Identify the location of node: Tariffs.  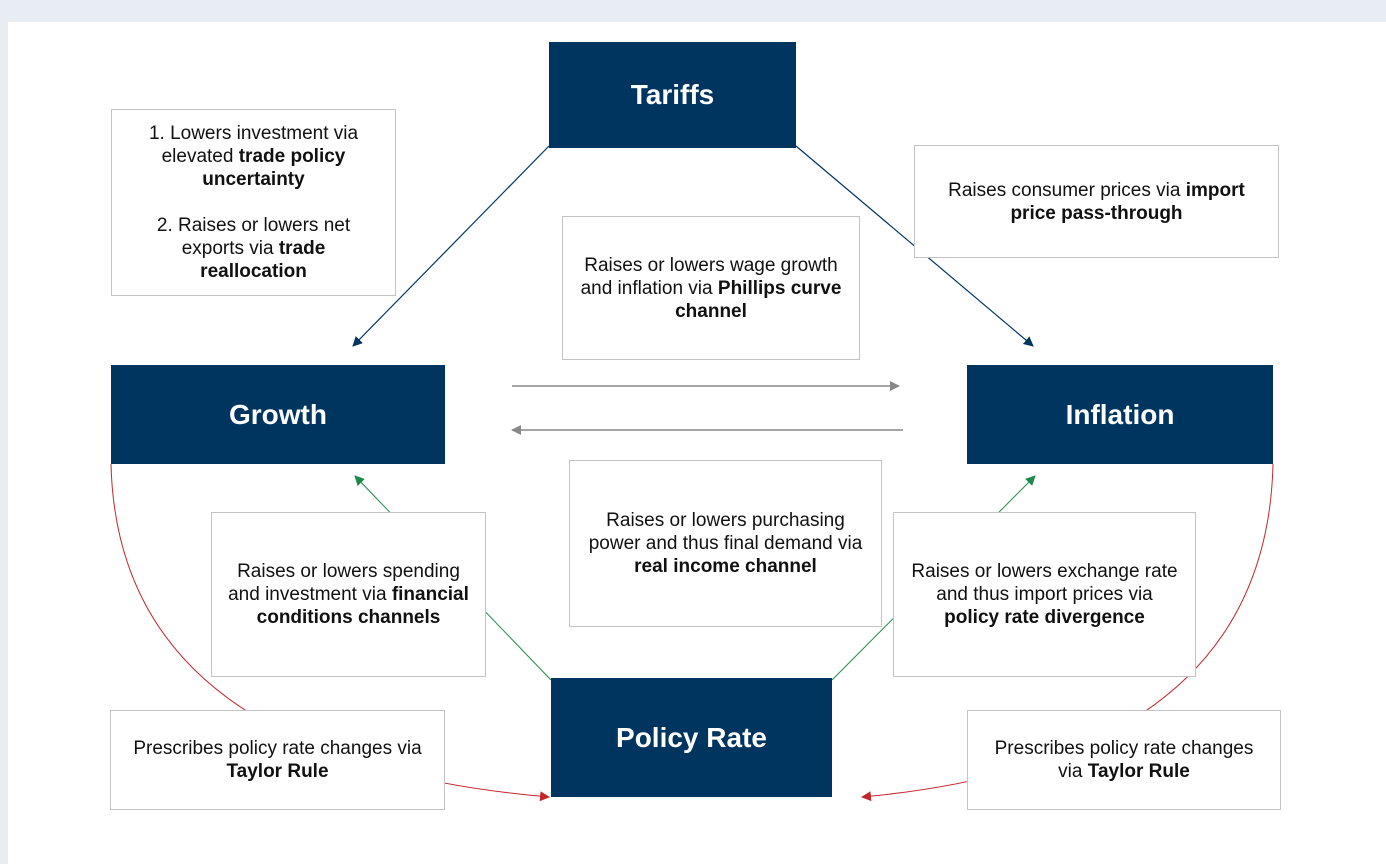
(672, 95).